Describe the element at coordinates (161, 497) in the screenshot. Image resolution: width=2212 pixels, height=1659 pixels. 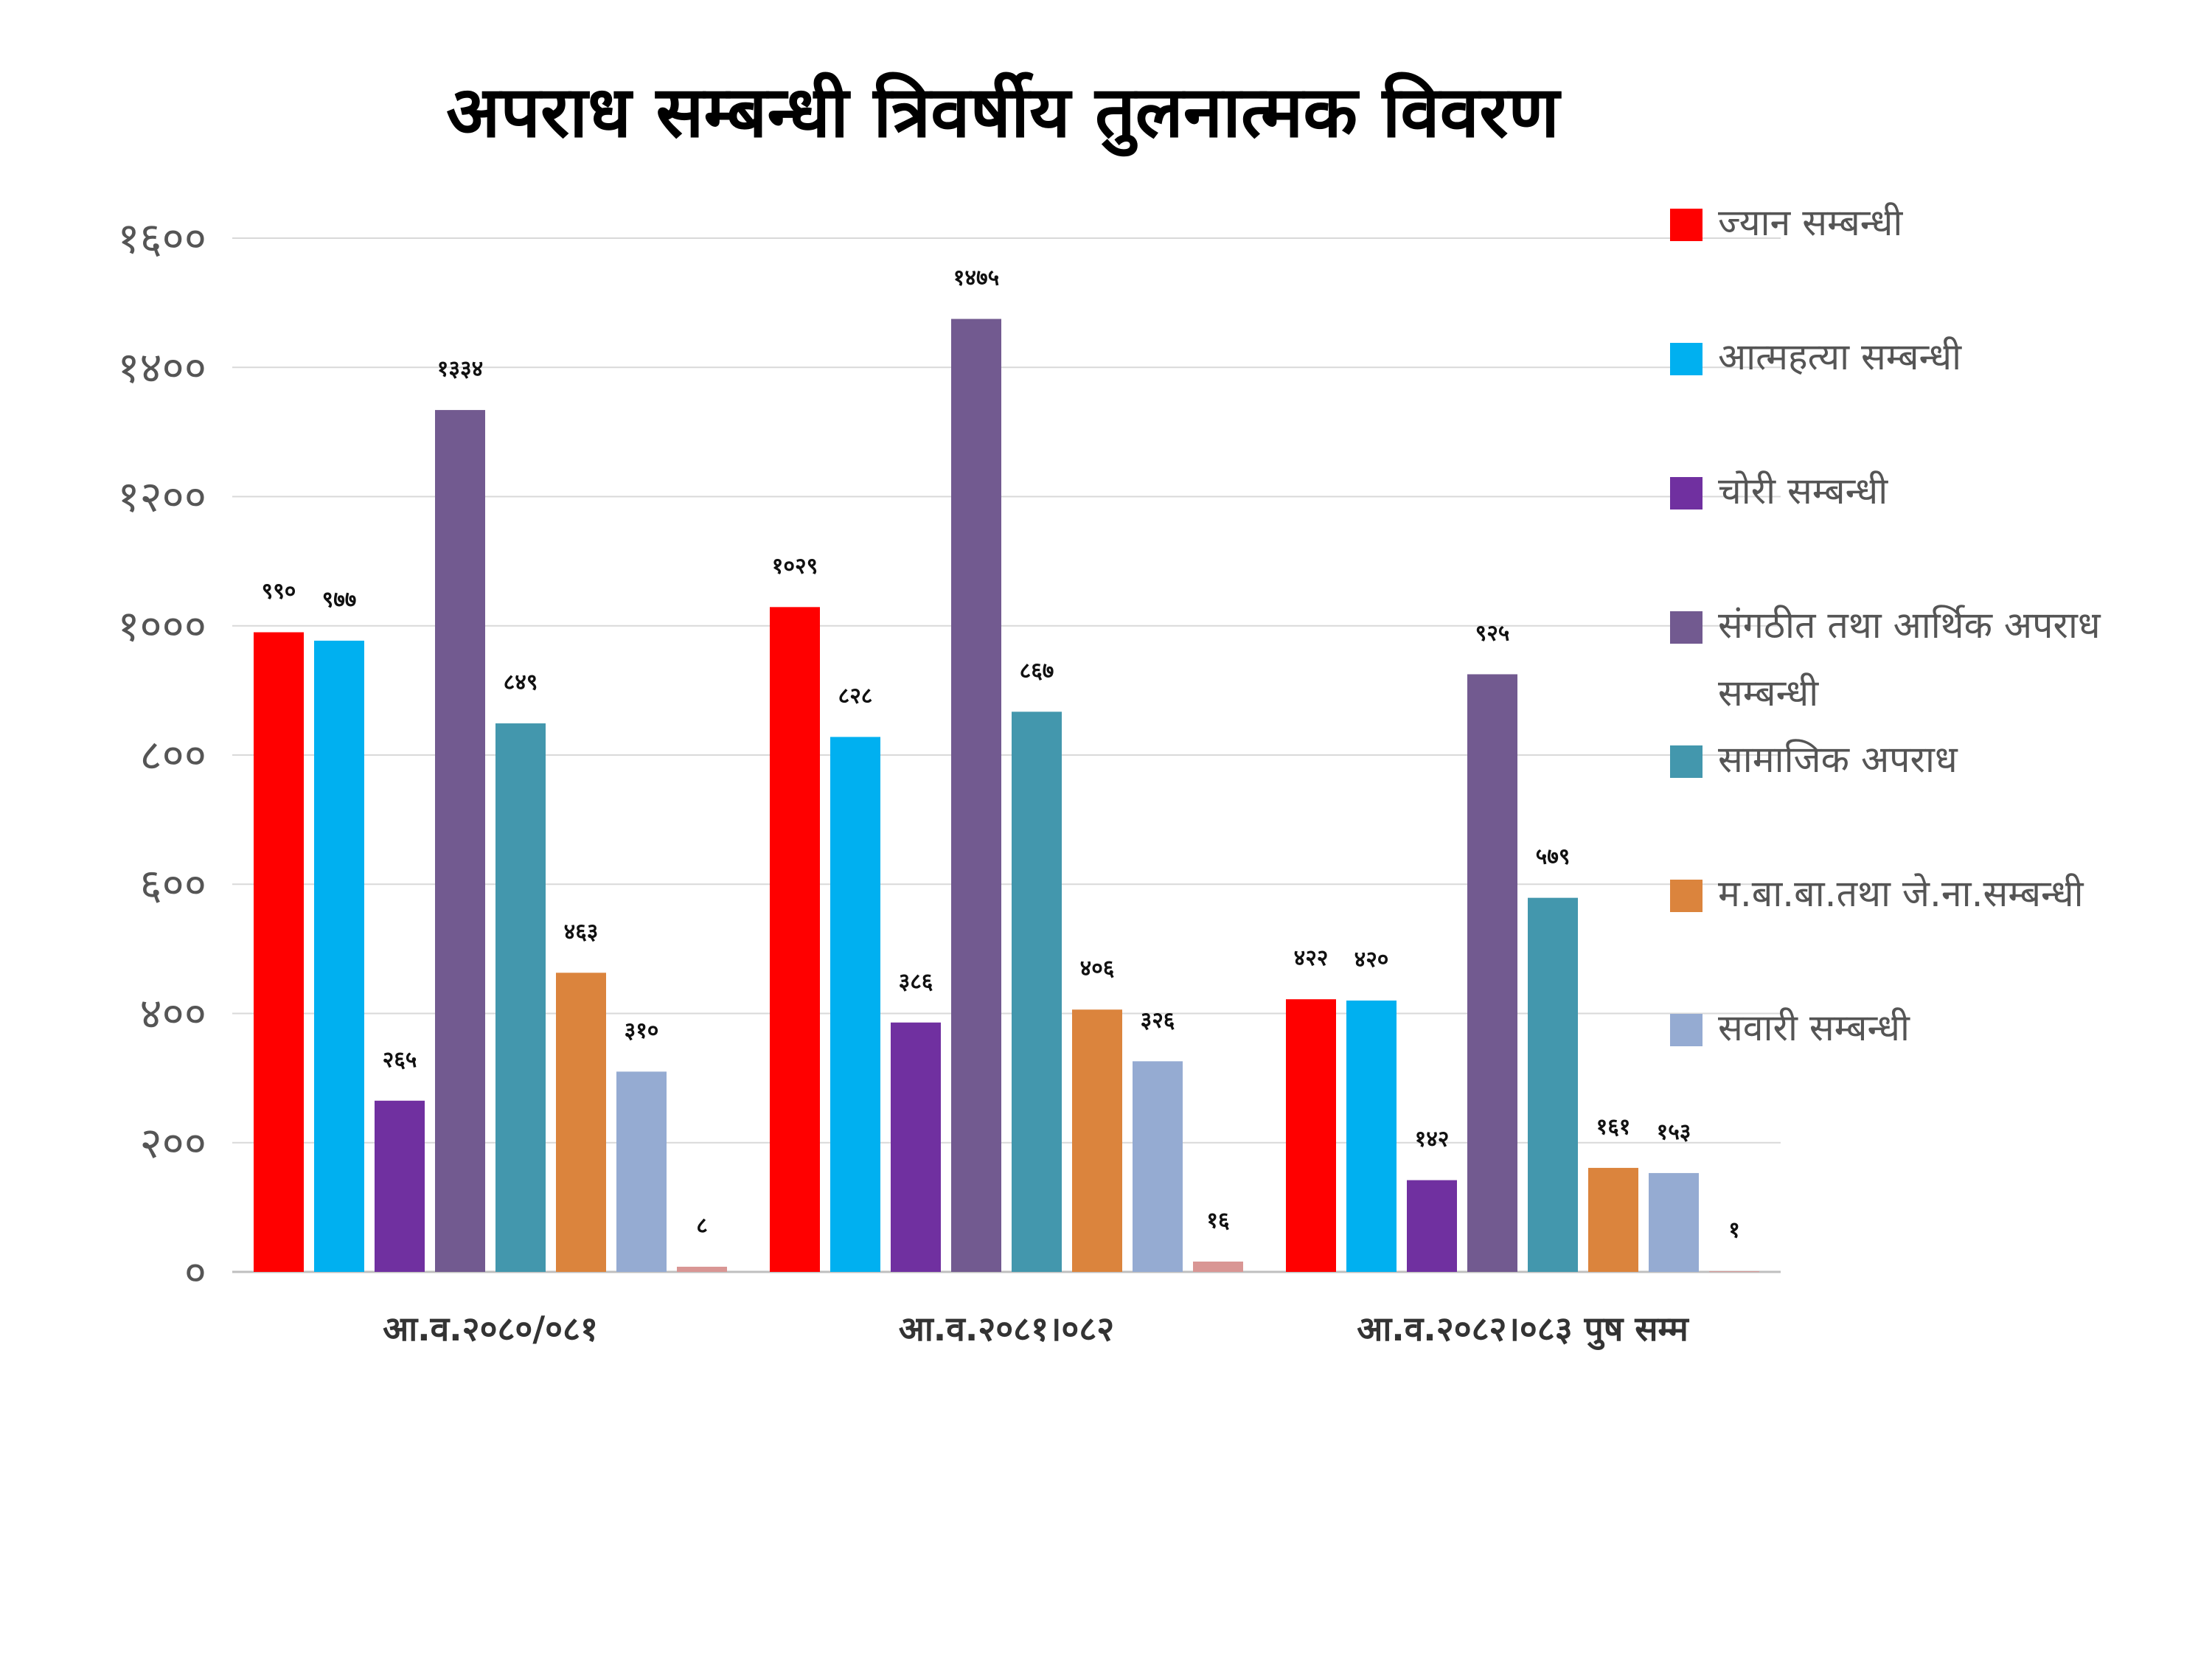
I see `y-tick-label: १२००` at that location.